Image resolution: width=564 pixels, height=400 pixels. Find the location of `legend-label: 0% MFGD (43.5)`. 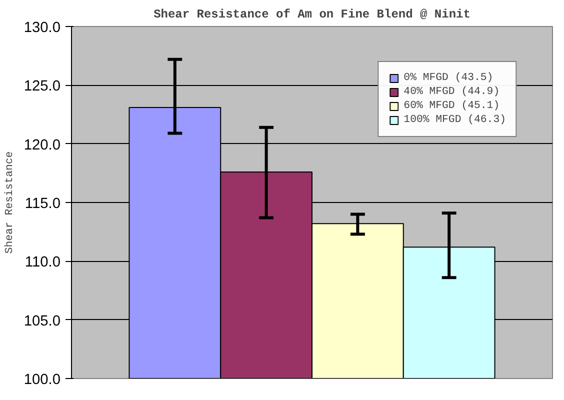

legend-label: 0% MFGD (43.5) is located at coordinates (449, 78).